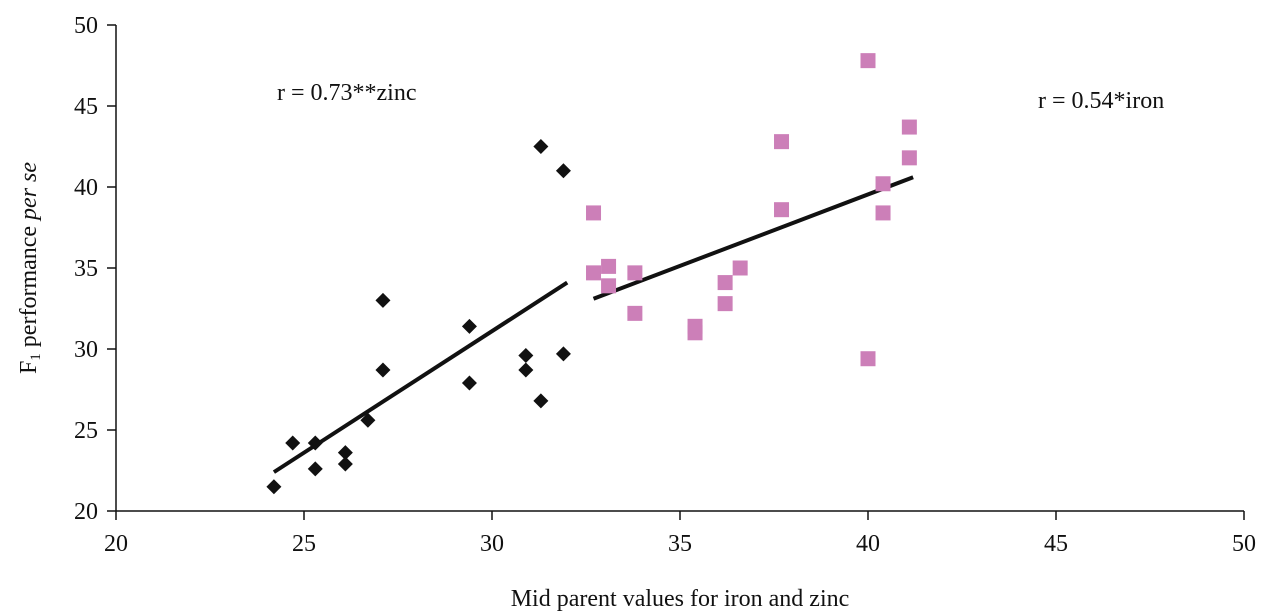 The height and width of the screenshot is (615, 1276). What do you see at coordinates (492, 544) in the screenshot?
I see `x-tick-label: 30` at bounding box center [492, 544].